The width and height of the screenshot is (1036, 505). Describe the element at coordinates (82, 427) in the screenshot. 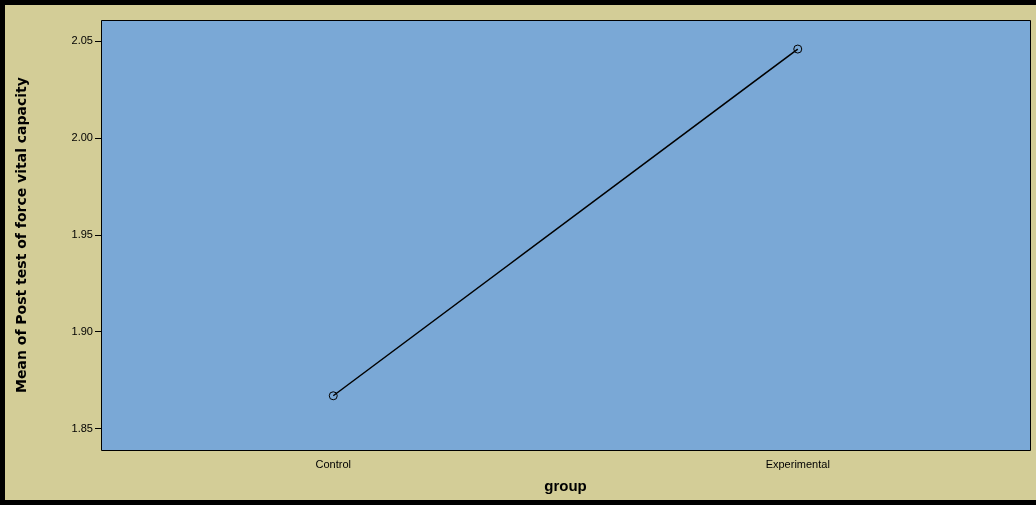

I see `y-tick-label: 1.85` at that location.